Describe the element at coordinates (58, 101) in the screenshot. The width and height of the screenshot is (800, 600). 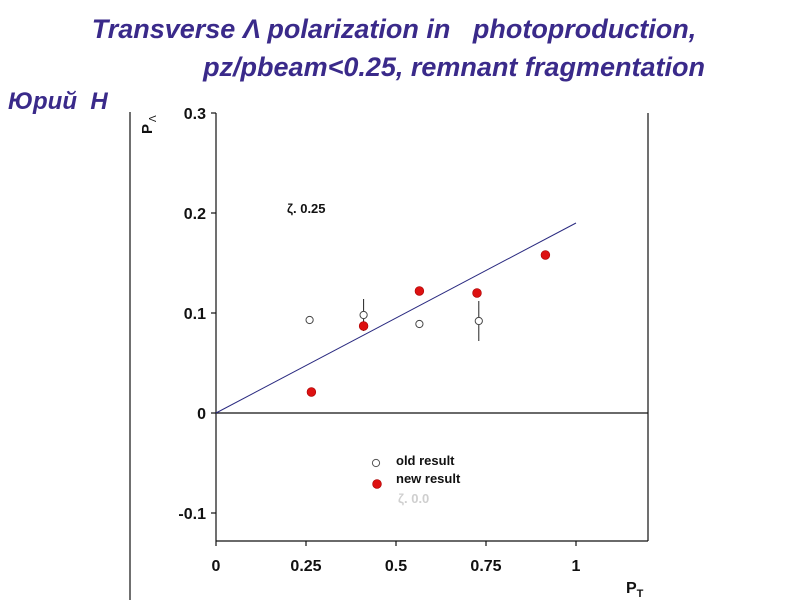
I see `author-label: Юрий Н` at that location.